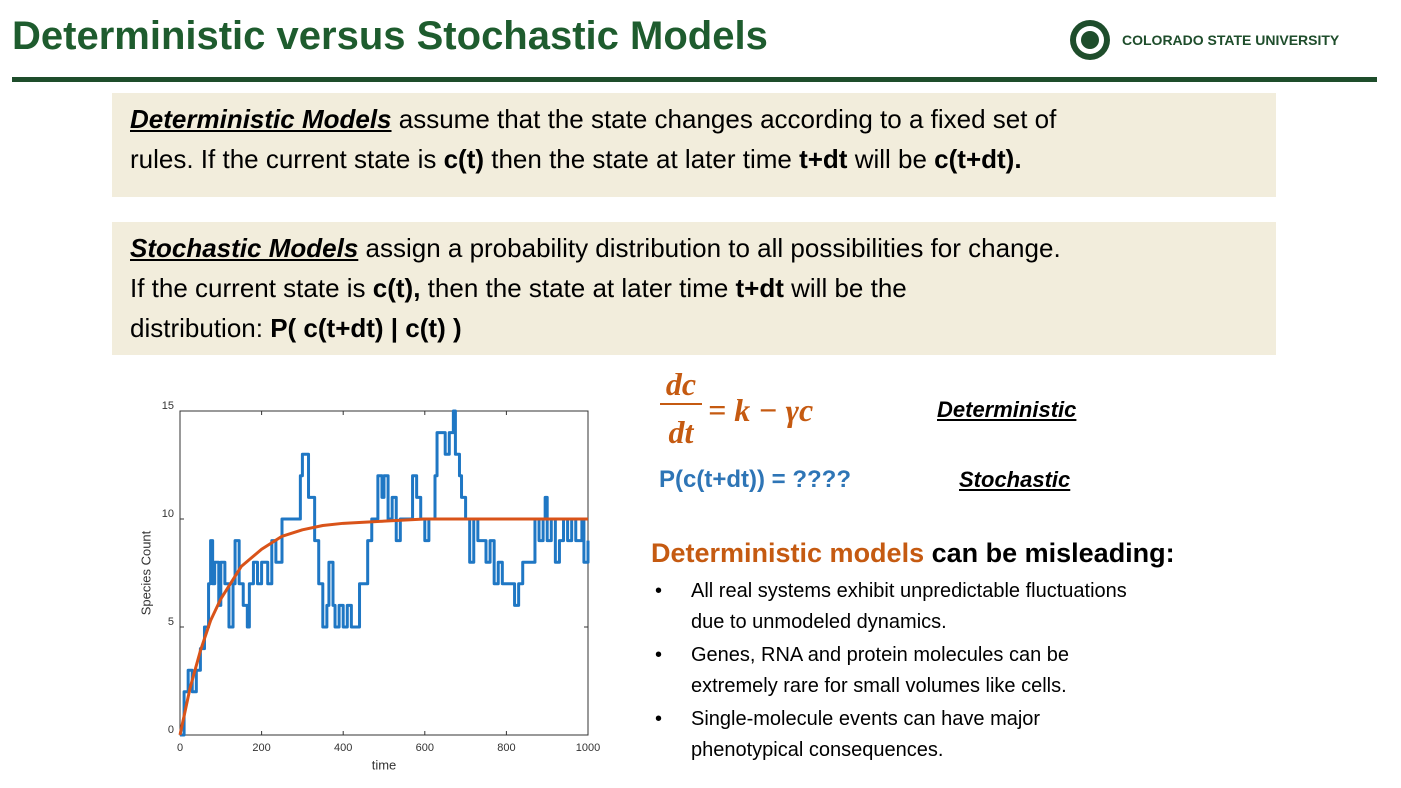 The height and width of the screenshot is (788, 1401). Describe the element at coordinates (866, 719) in the screenshot. I see `bullet-line: Single-molecule events can have major` at that location.